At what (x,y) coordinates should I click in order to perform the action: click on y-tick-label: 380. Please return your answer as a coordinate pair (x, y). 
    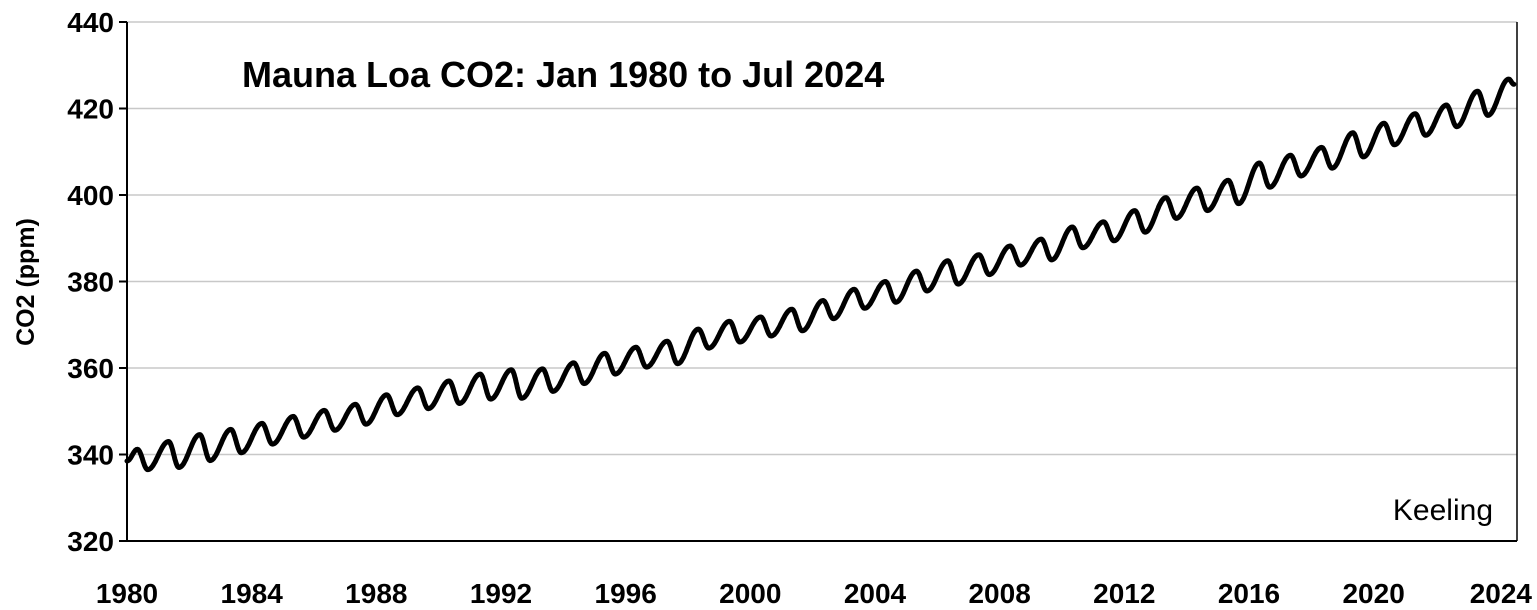
    Looking at the image, I should click on (90, 282).